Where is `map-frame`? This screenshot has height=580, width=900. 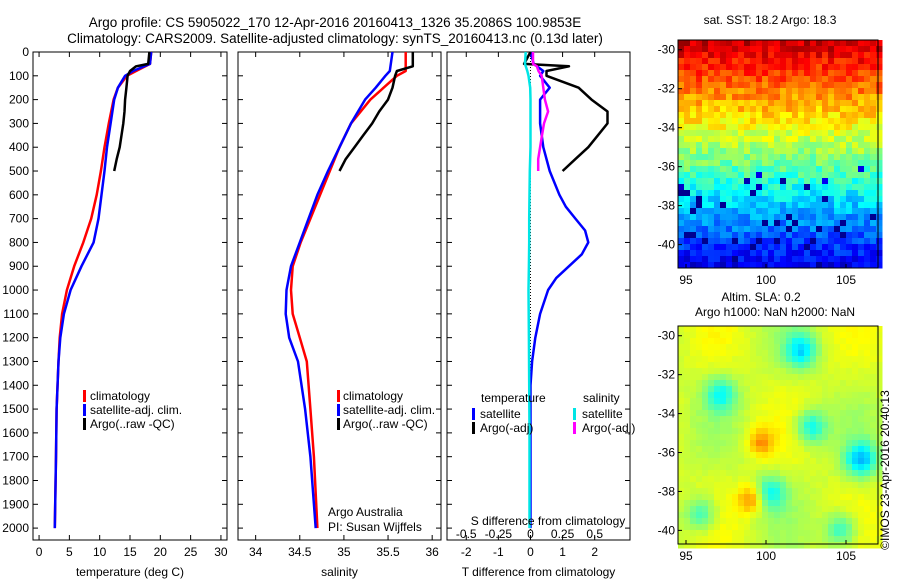 map-frame is located at coordinates (778, 154).